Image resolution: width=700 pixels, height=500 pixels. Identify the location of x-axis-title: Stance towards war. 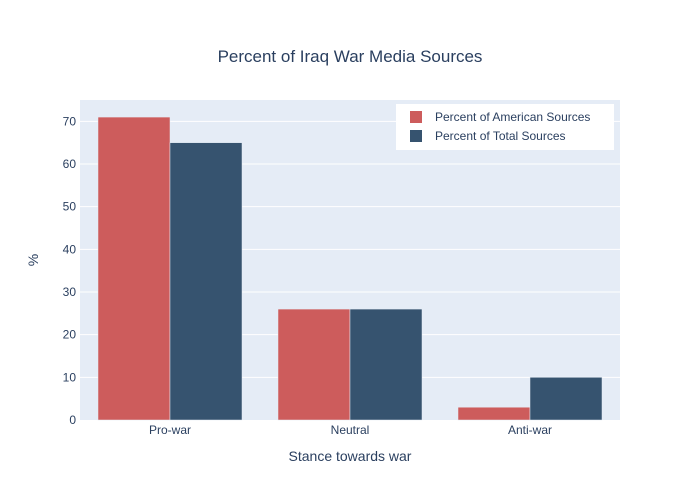
(350, 456).